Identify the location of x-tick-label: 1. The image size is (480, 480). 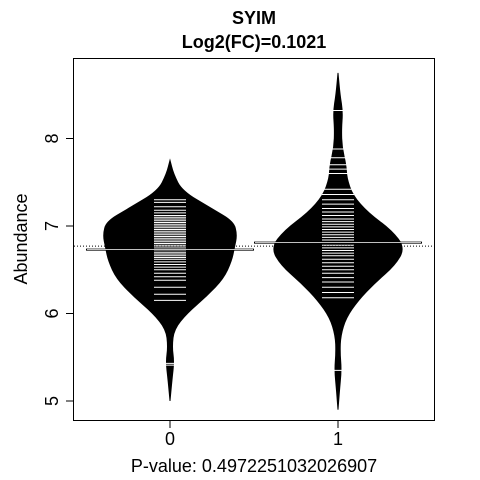
(338, 439).